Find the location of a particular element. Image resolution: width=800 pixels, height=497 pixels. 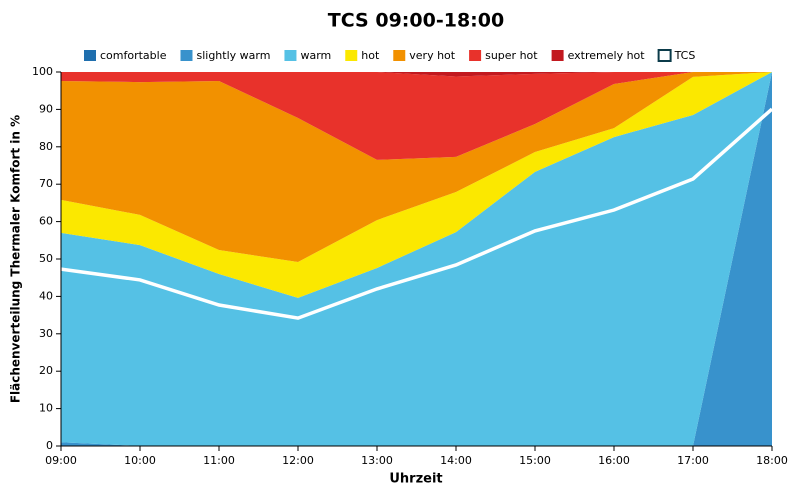

x-tick-label: 15:00 is located at coordinates (535, 460).